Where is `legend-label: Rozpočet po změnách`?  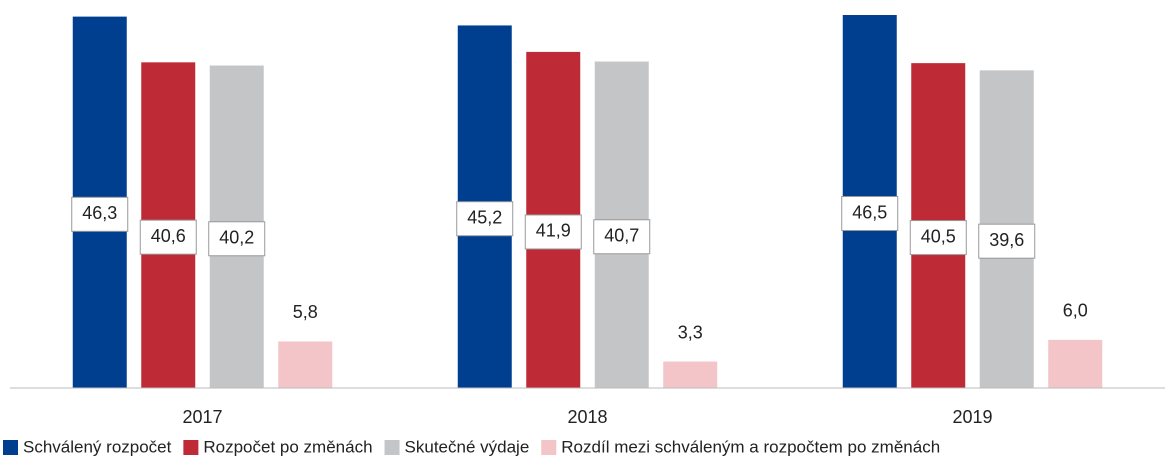 legend-label: Rozpočet po změnách is located at coordinates (287, 446).